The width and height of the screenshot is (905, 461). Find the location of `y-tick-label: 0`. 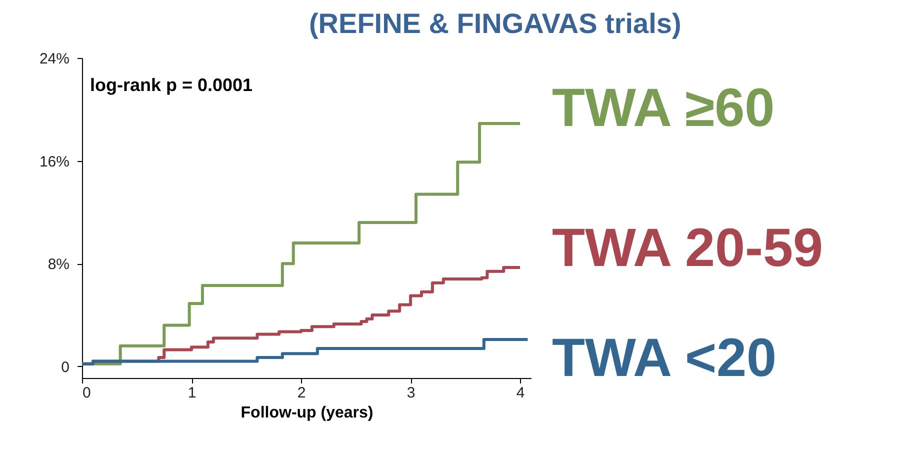

y-tick-label: 0 is located at coordinates (65, 367).